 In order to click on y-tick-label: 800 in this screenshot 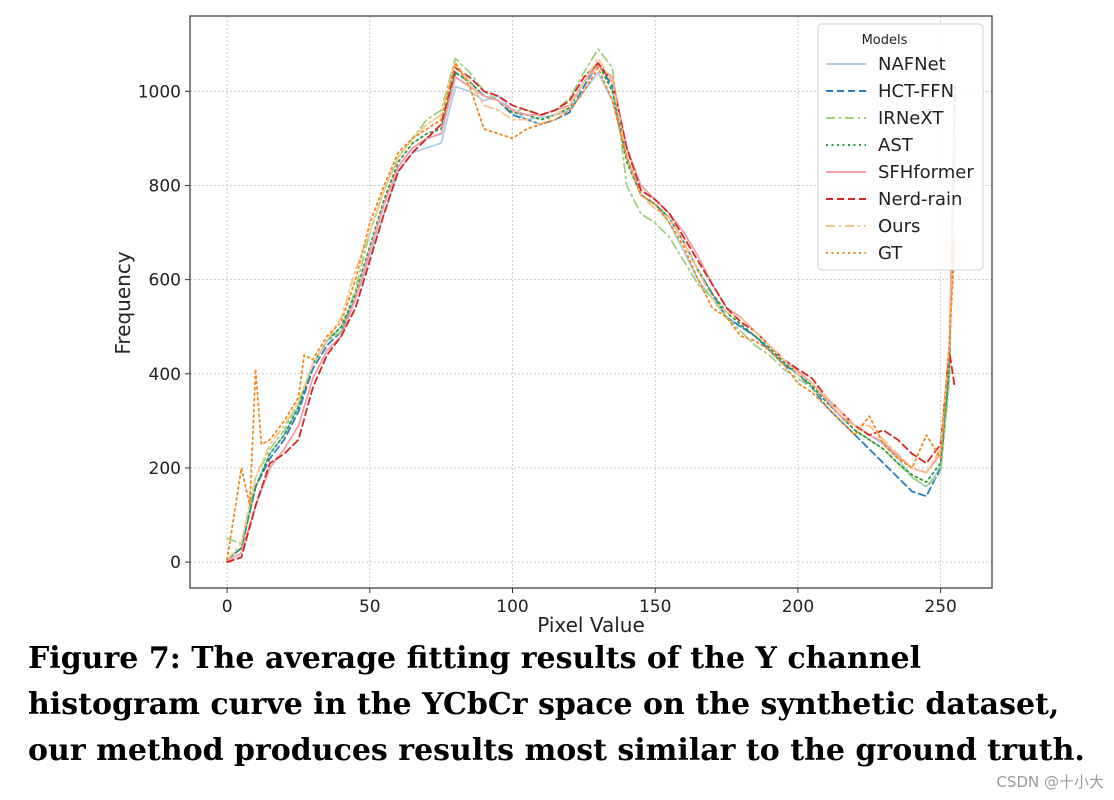, I will do `click(165, 186)`.